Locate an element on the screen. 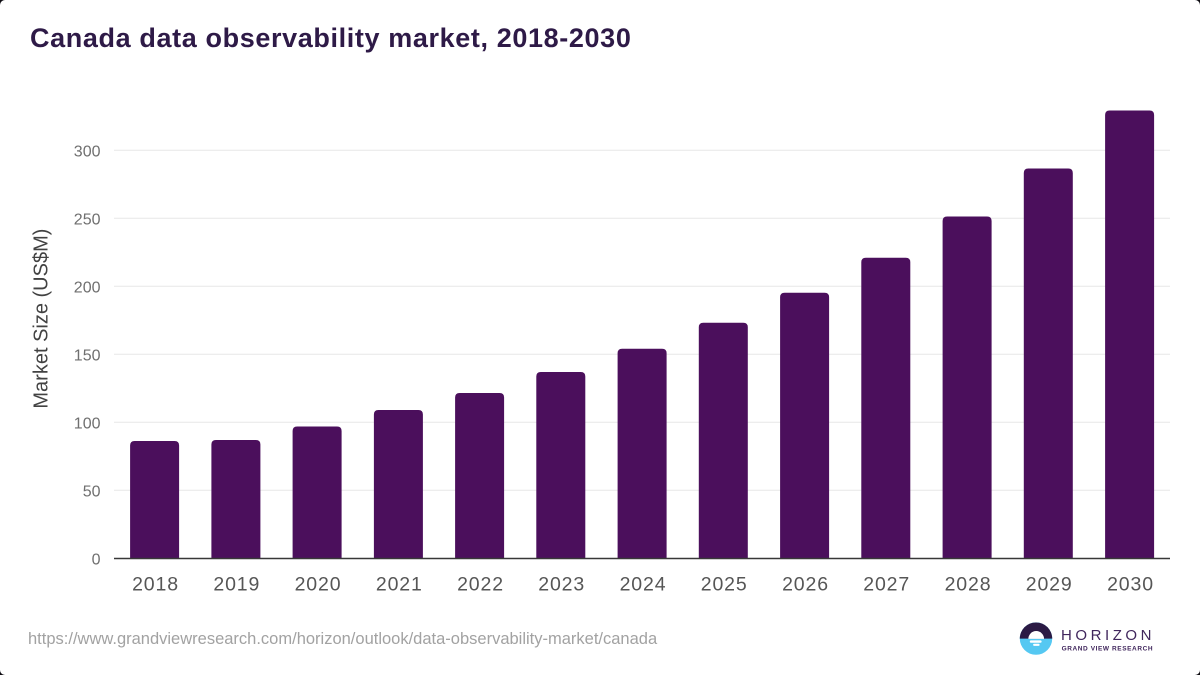  svg-text: 200 is located at coordinates (87, 288).